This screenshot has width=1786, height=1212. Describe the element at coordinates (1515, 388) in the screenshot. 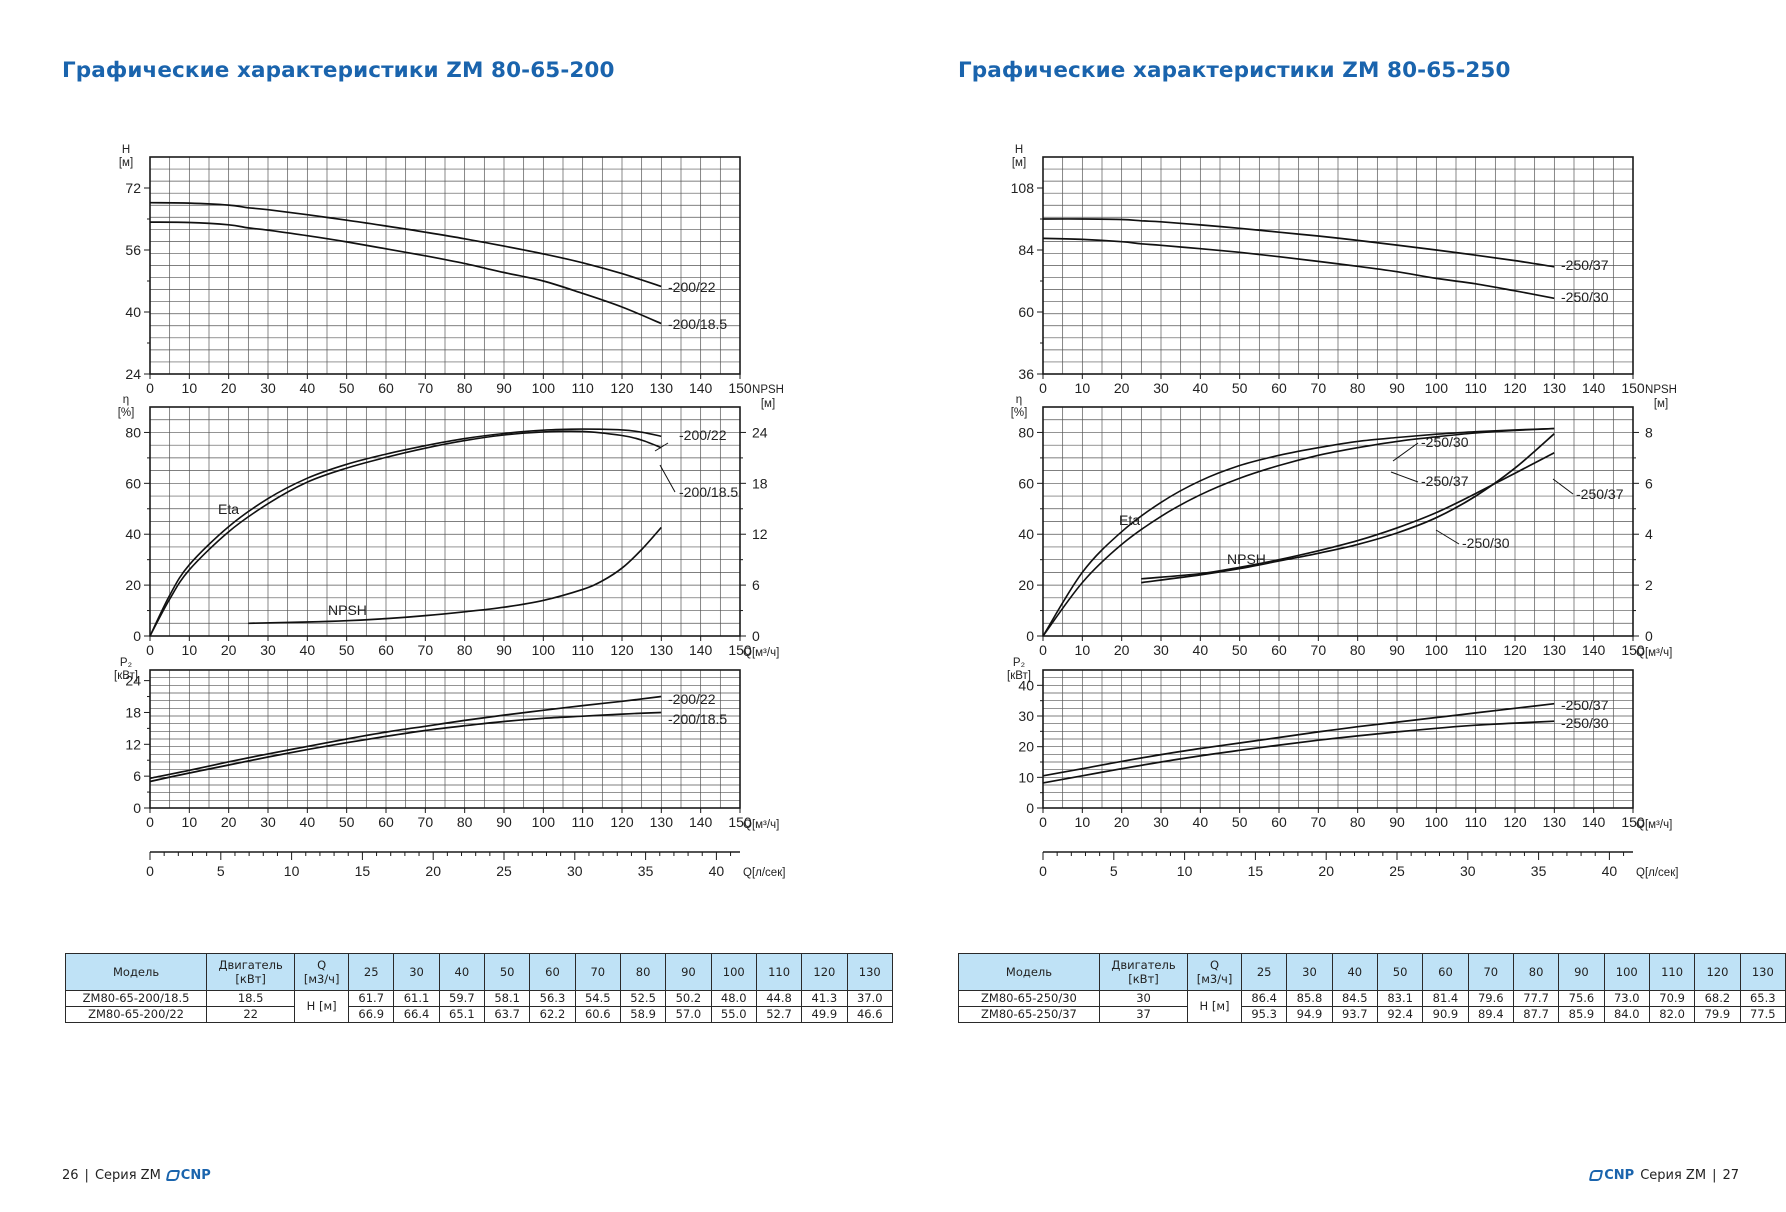

I see `x-tick-label: 120` at that location.